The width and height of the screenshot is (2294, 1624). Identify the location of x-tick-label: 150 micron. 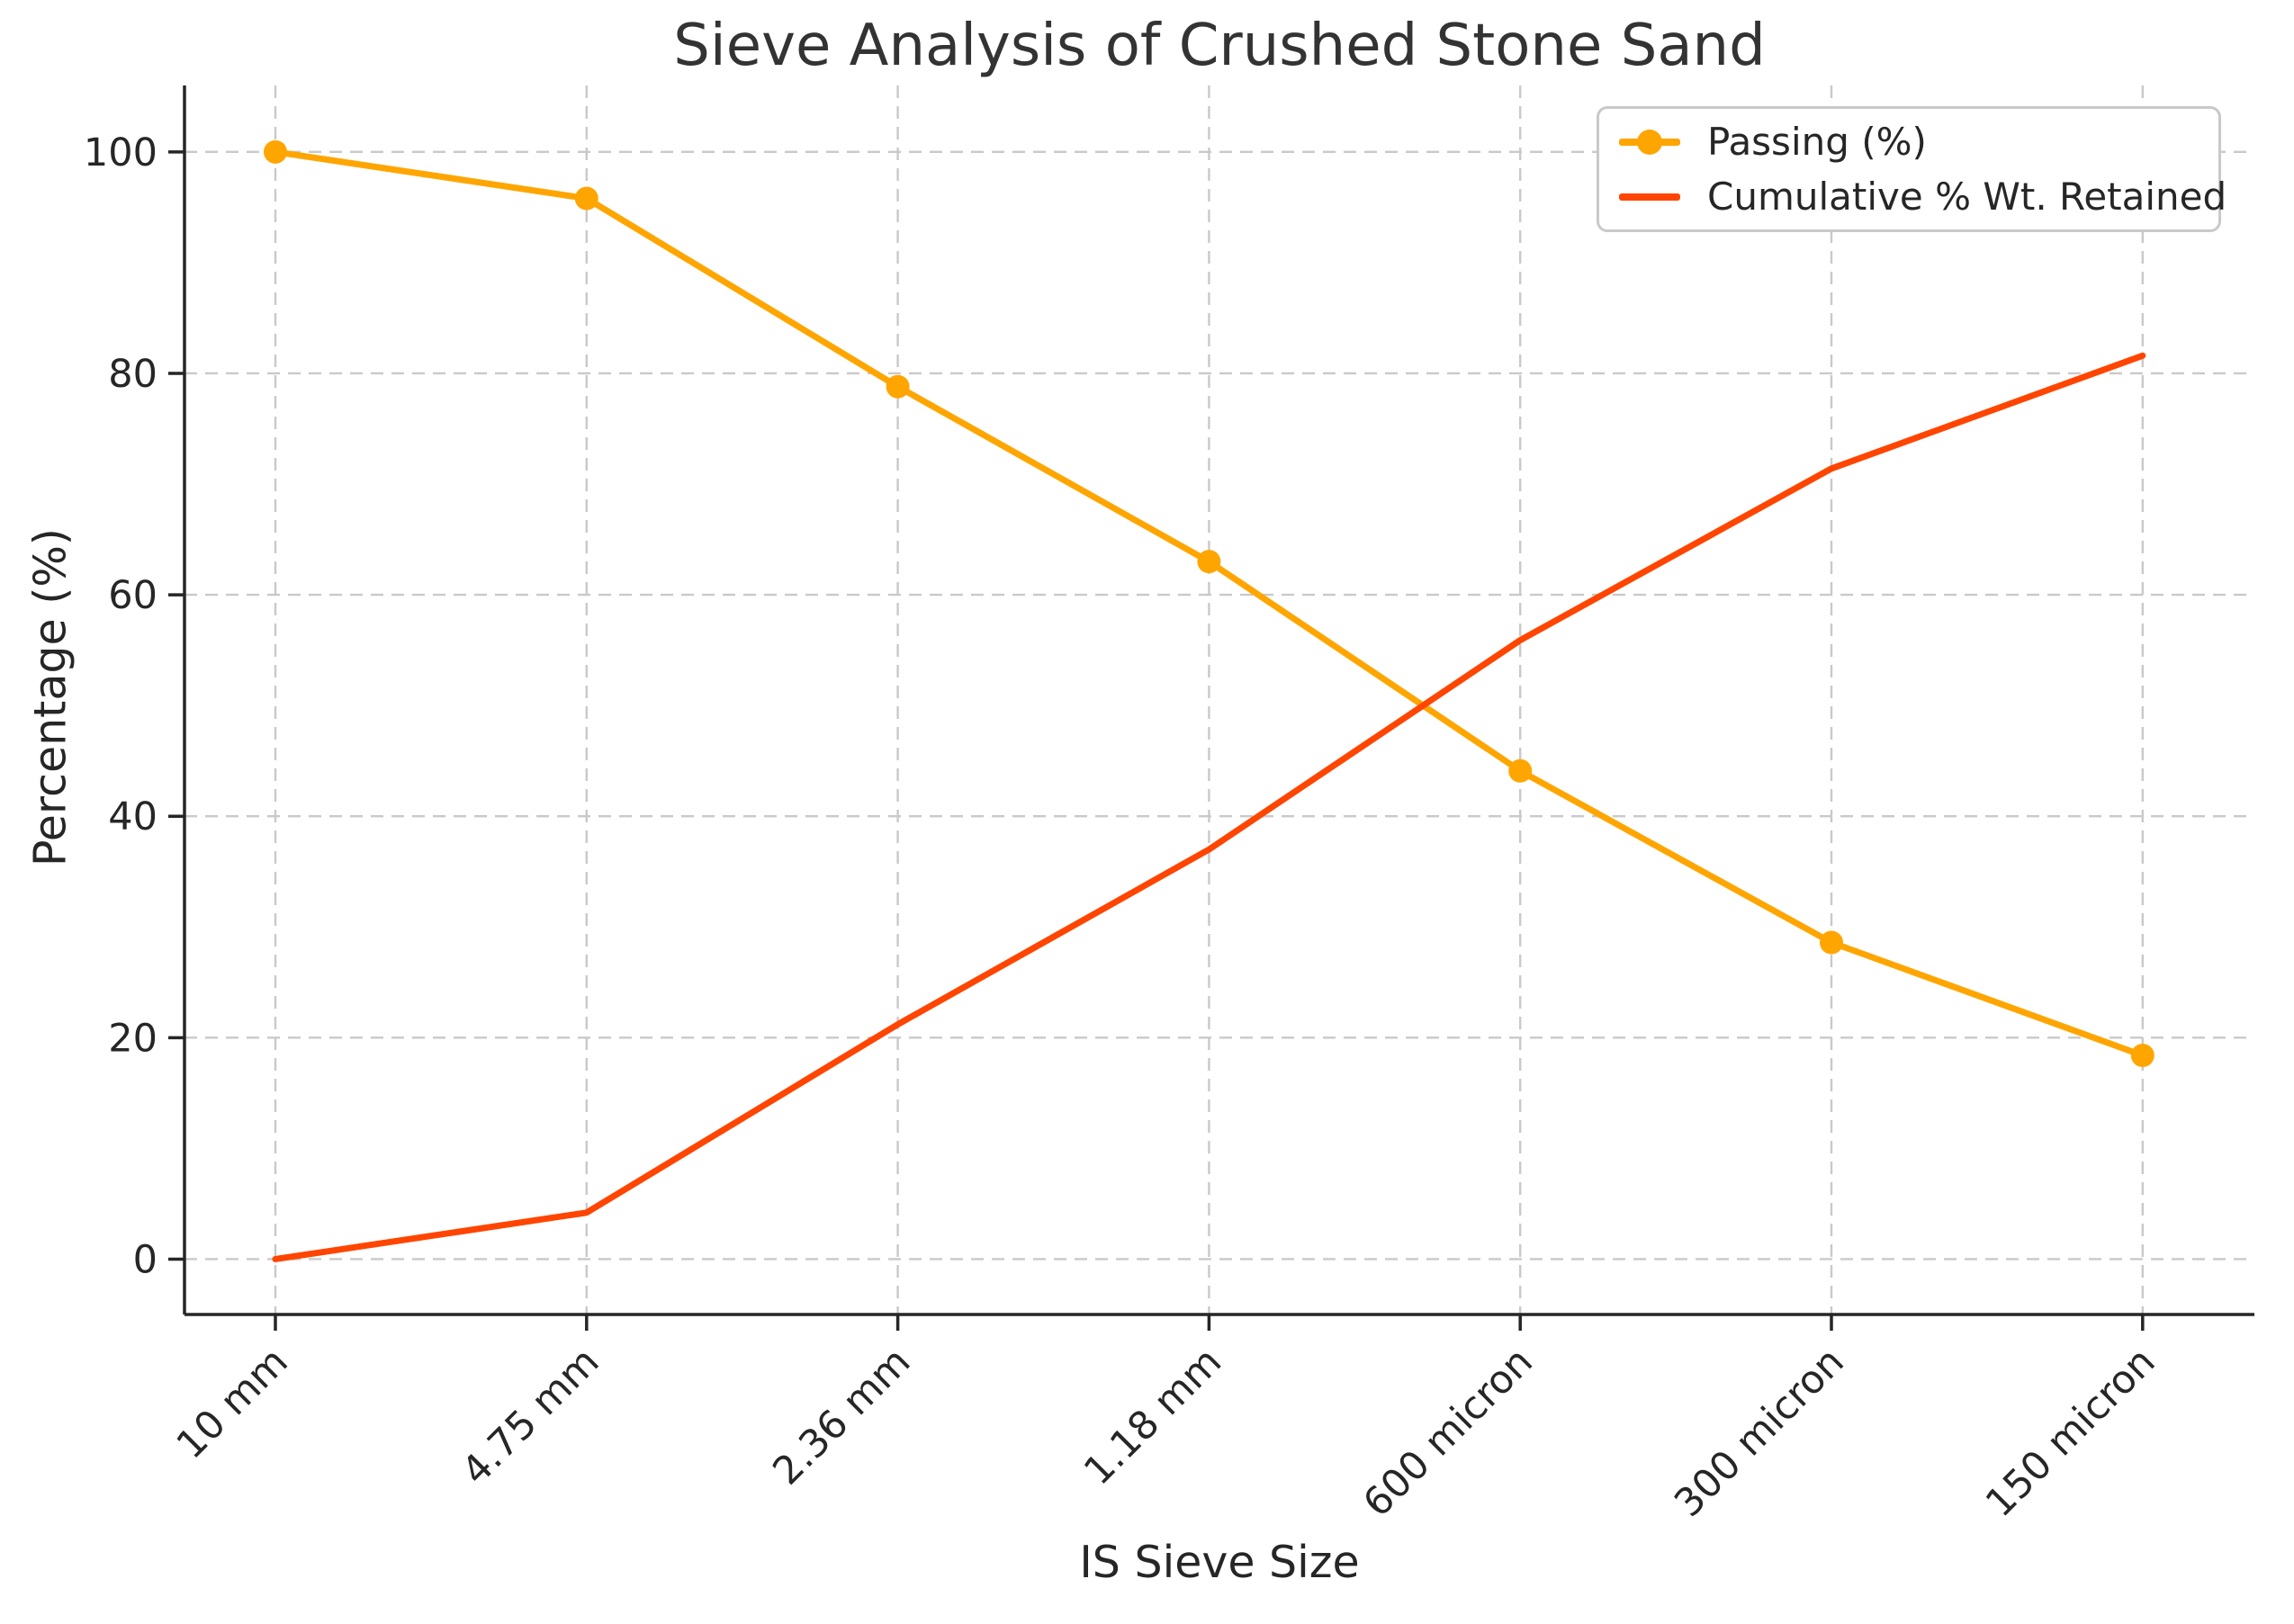
(2071, 1432).